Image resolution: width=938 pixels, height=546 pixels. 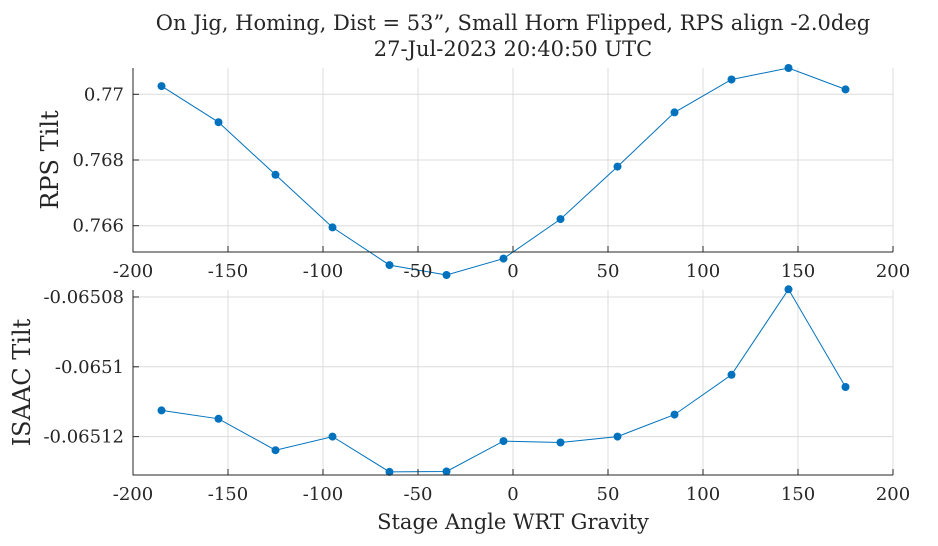 I want to click on isaac-tilt-xtick-label: -200, so click(x=133, y=494).